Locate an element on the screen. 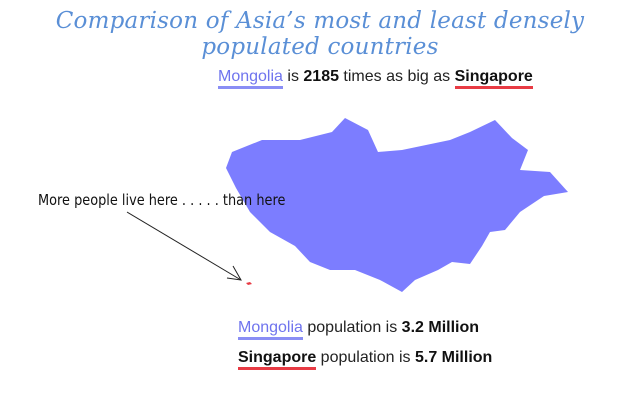 Image resolution: width=640 pixels, height=400 pixels. size-text-mid: is is located at coordinates (293, 76).